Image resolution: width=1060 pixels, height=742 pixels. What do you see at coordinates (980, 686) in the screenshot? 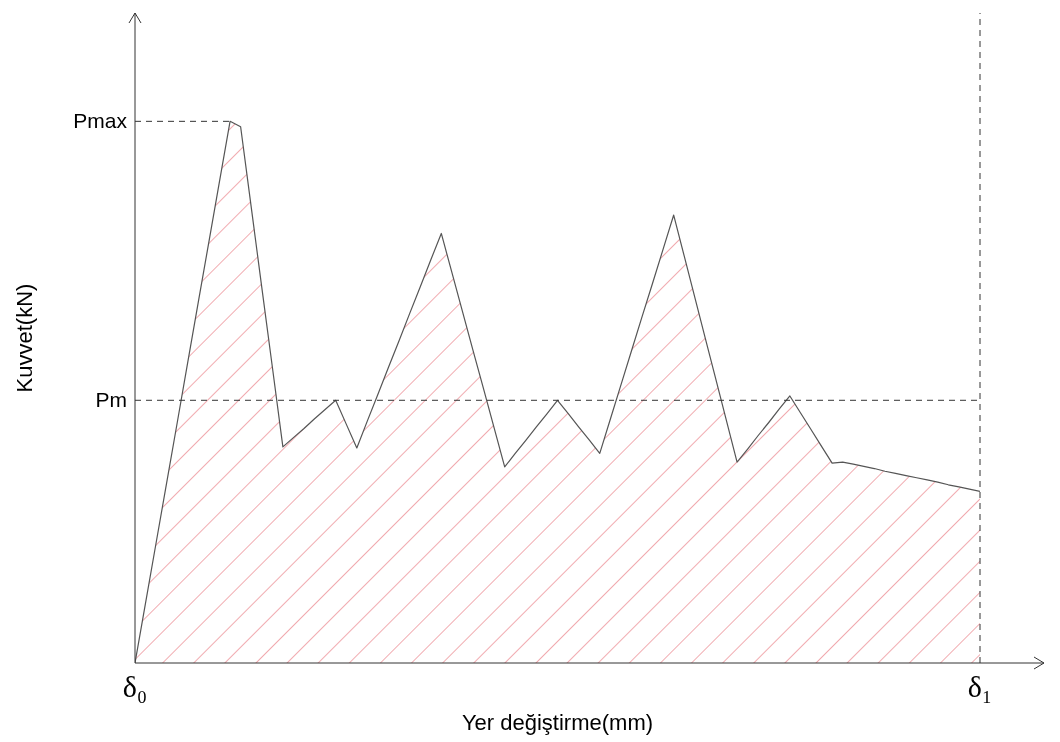
I see `x-tick-label: δ₁` at bounding box center [980, 686].